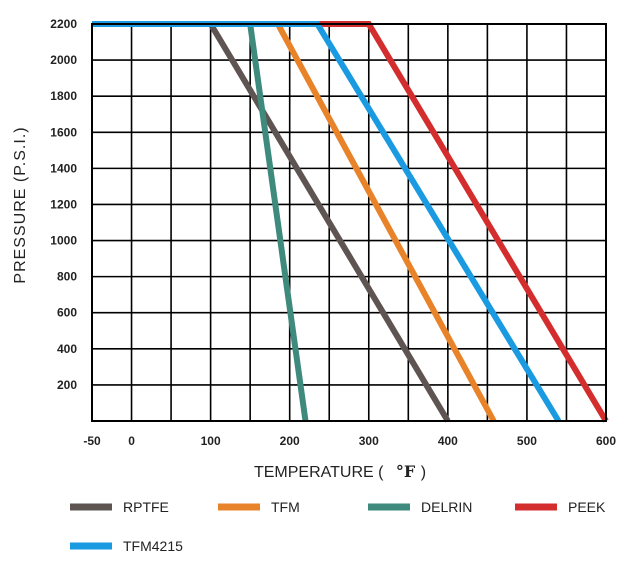 The height and width of the screenshot is (561, 630). I want to click on legend-label: TFM4215, so click(153, 546).